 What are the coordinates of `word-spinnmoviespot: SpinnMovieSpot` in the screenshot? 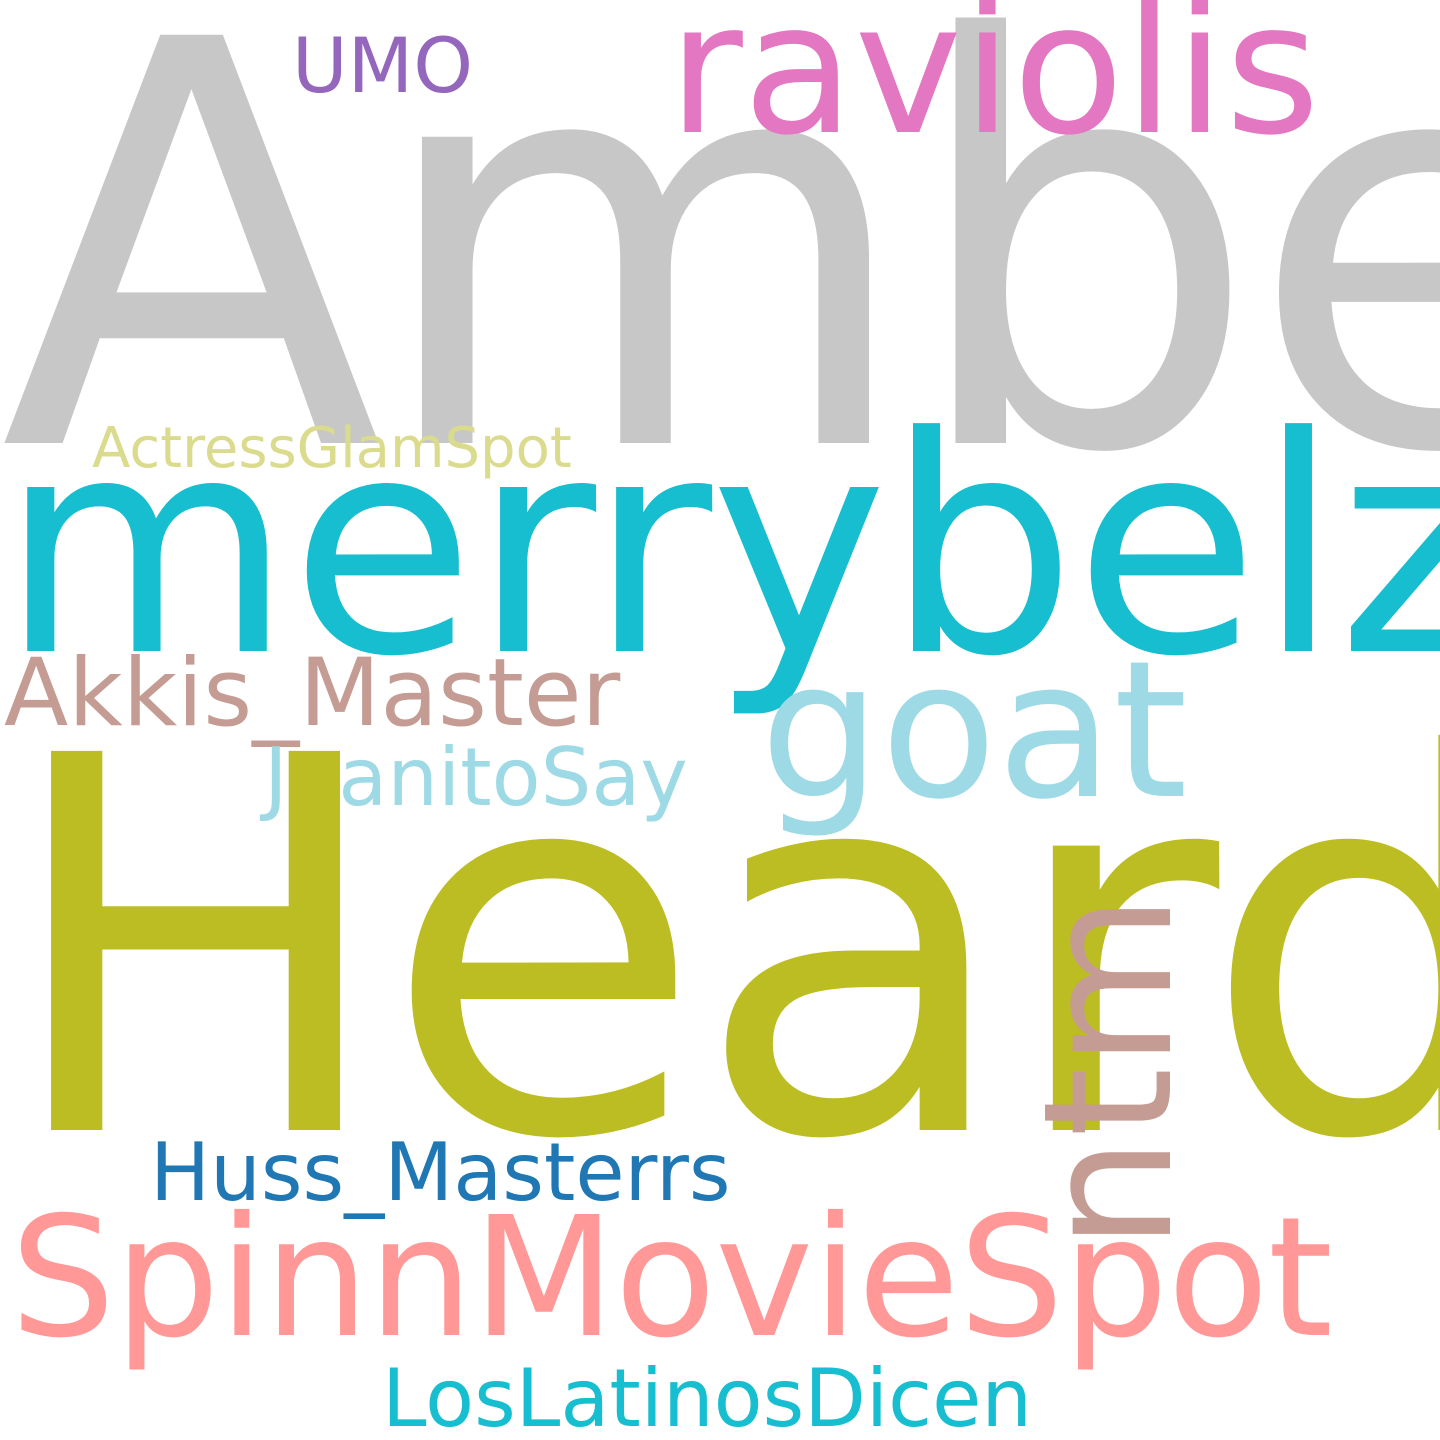 It's located at (671, 1278).